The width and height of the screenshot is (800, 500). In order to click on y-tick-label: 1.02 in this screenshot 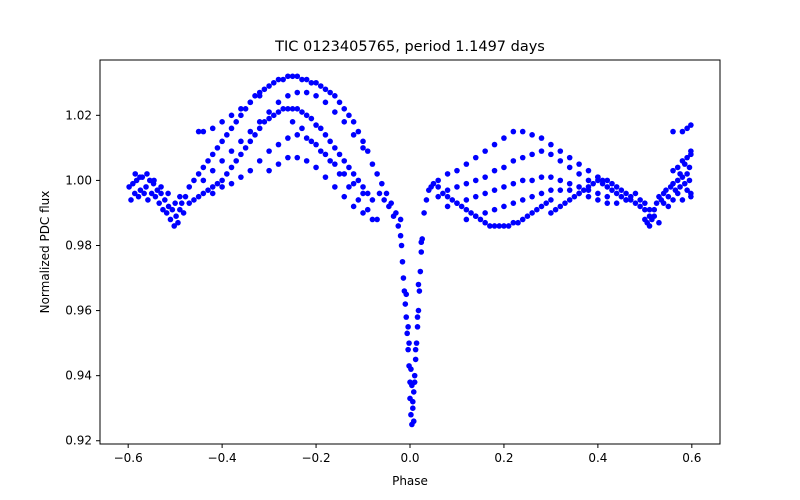, I will do `click(78, 115)`.